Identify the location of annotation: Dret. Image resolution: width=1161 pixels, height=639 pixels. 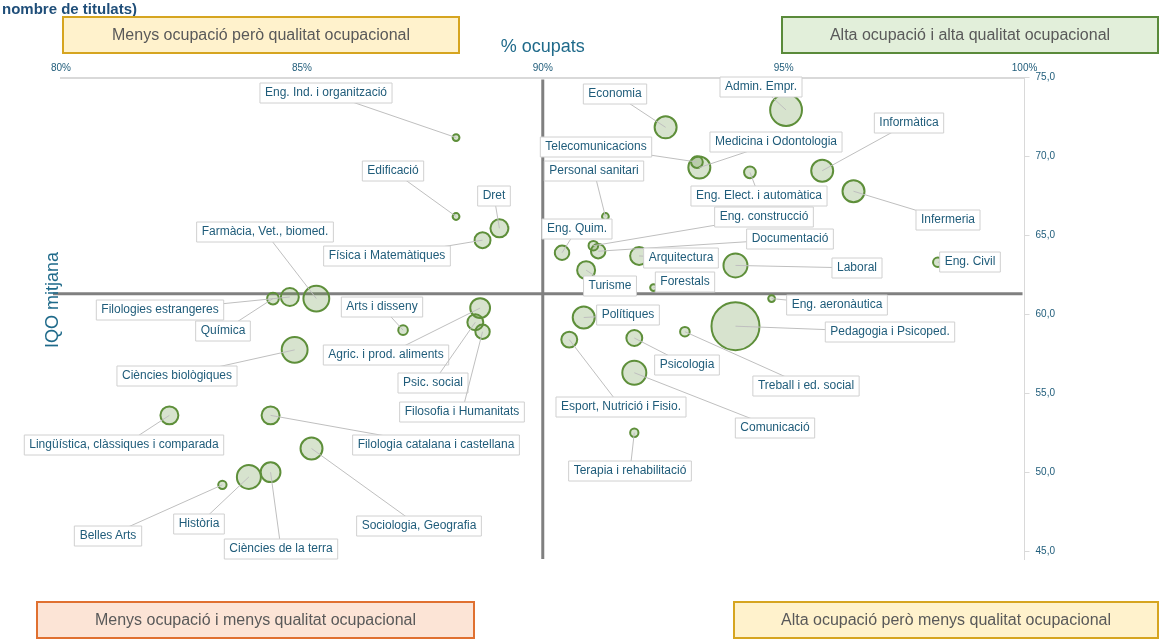
(494, 195).